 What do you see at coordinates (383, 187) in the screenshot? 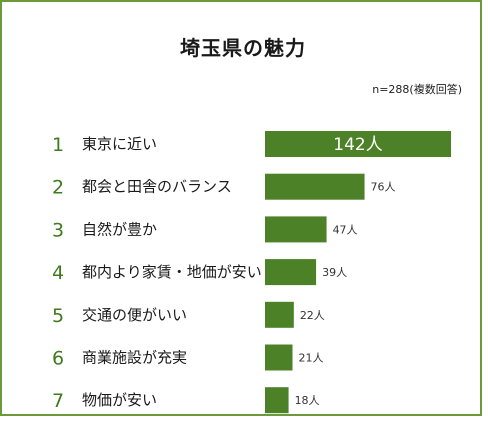
I see `value-label: 76人` at bounding box center [383, 187].